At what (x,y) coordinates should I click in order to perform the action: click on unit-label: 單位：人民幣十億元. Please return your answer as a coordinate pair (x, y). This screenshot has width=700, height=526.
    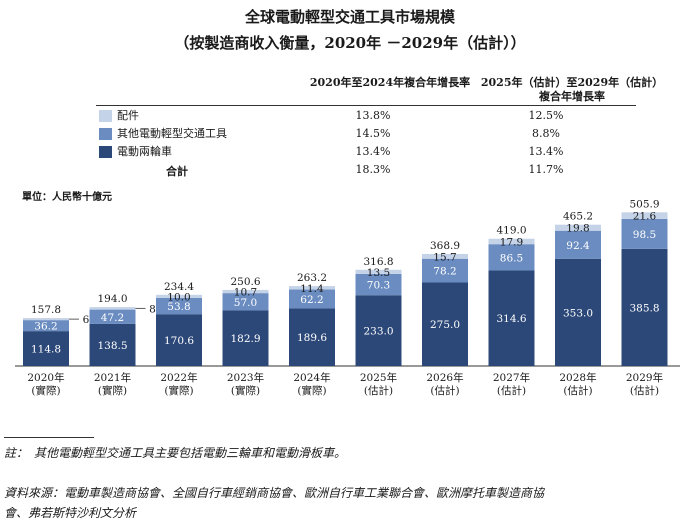
    Looking at the image, I should click on (67, 197).